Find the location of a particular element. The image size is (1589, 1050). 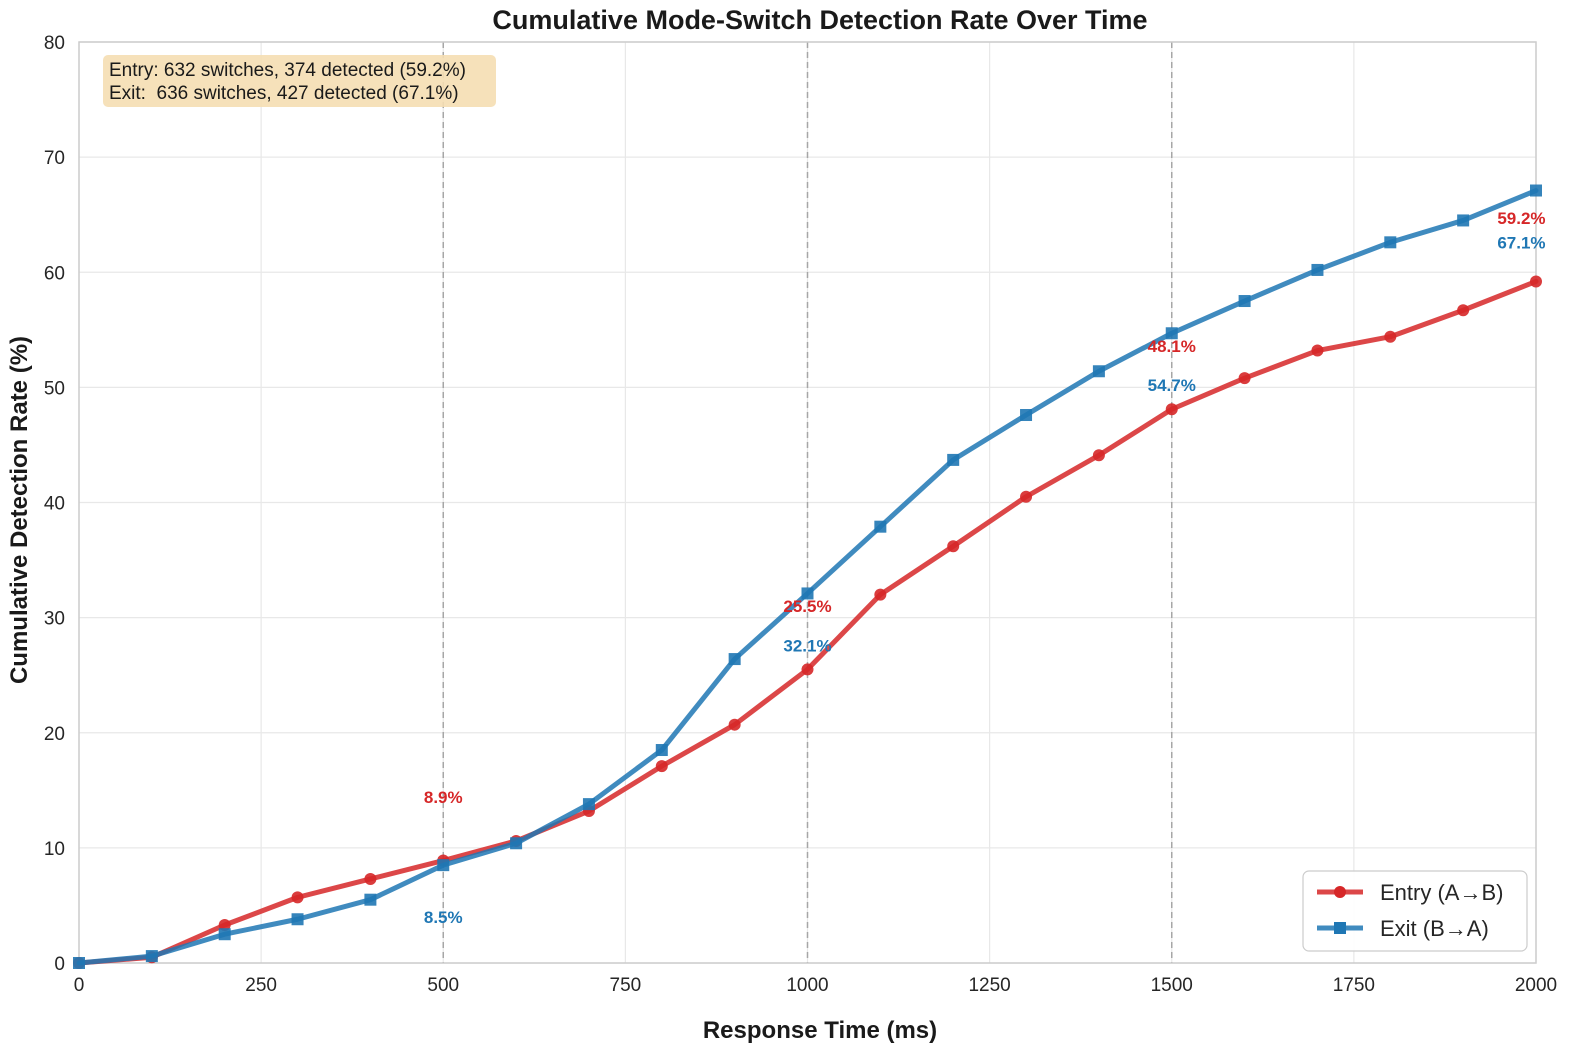

y-tick-label: 80 is located at coordinates (54, 43).